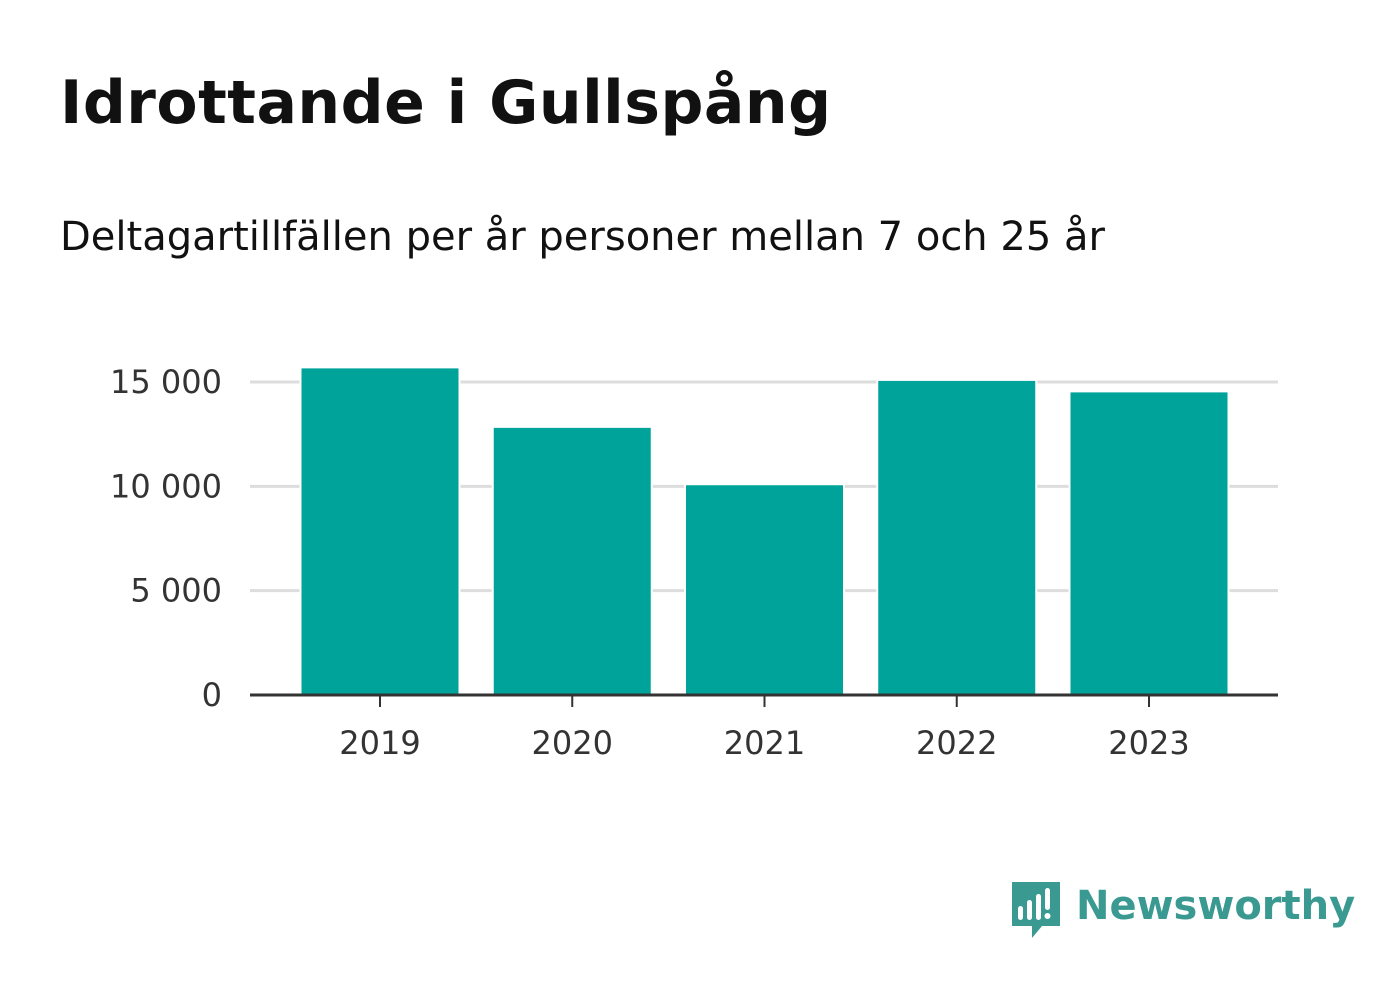 The height and width of the screenshot is (999, 1382). I want to click on x-tick-label: 2020, so click(572, 743).